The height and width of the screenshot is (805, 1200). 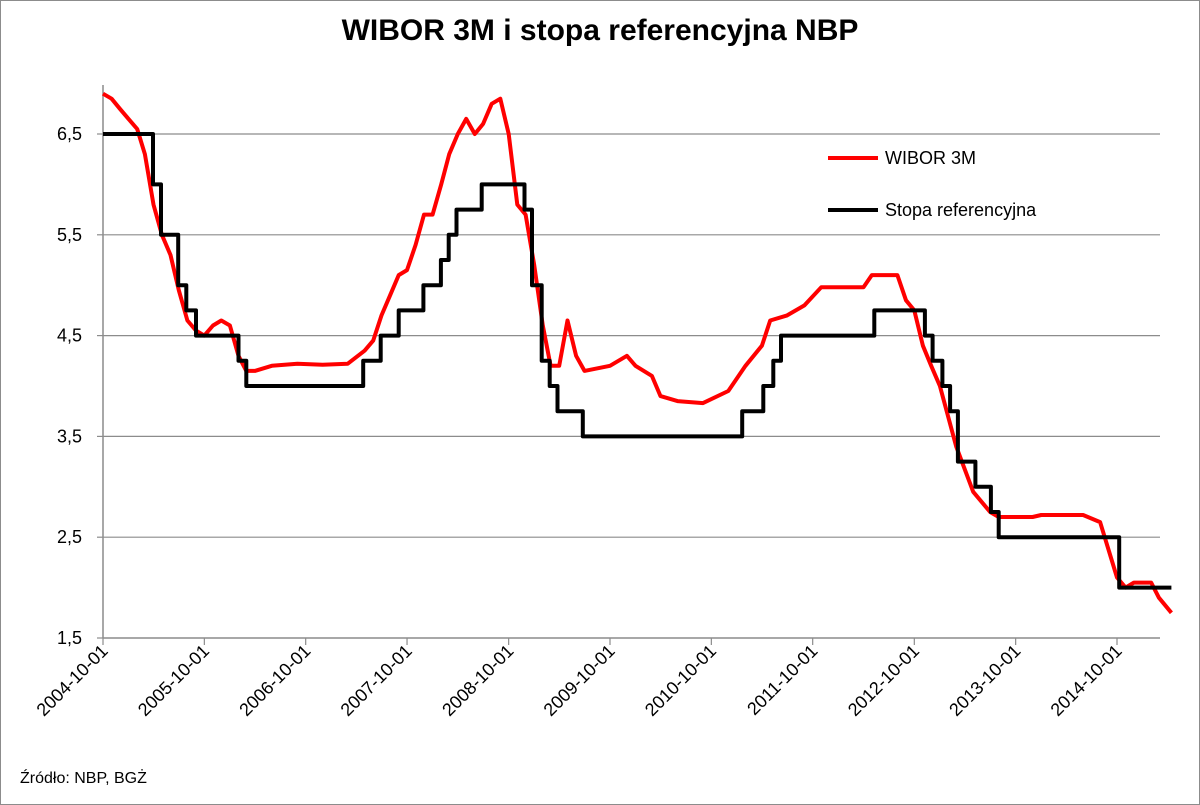 What do you see at coordinates (883, 680) in the screenshot?
I see `x-tick-label: 2012-10-01` at bounding box center [883, 680].